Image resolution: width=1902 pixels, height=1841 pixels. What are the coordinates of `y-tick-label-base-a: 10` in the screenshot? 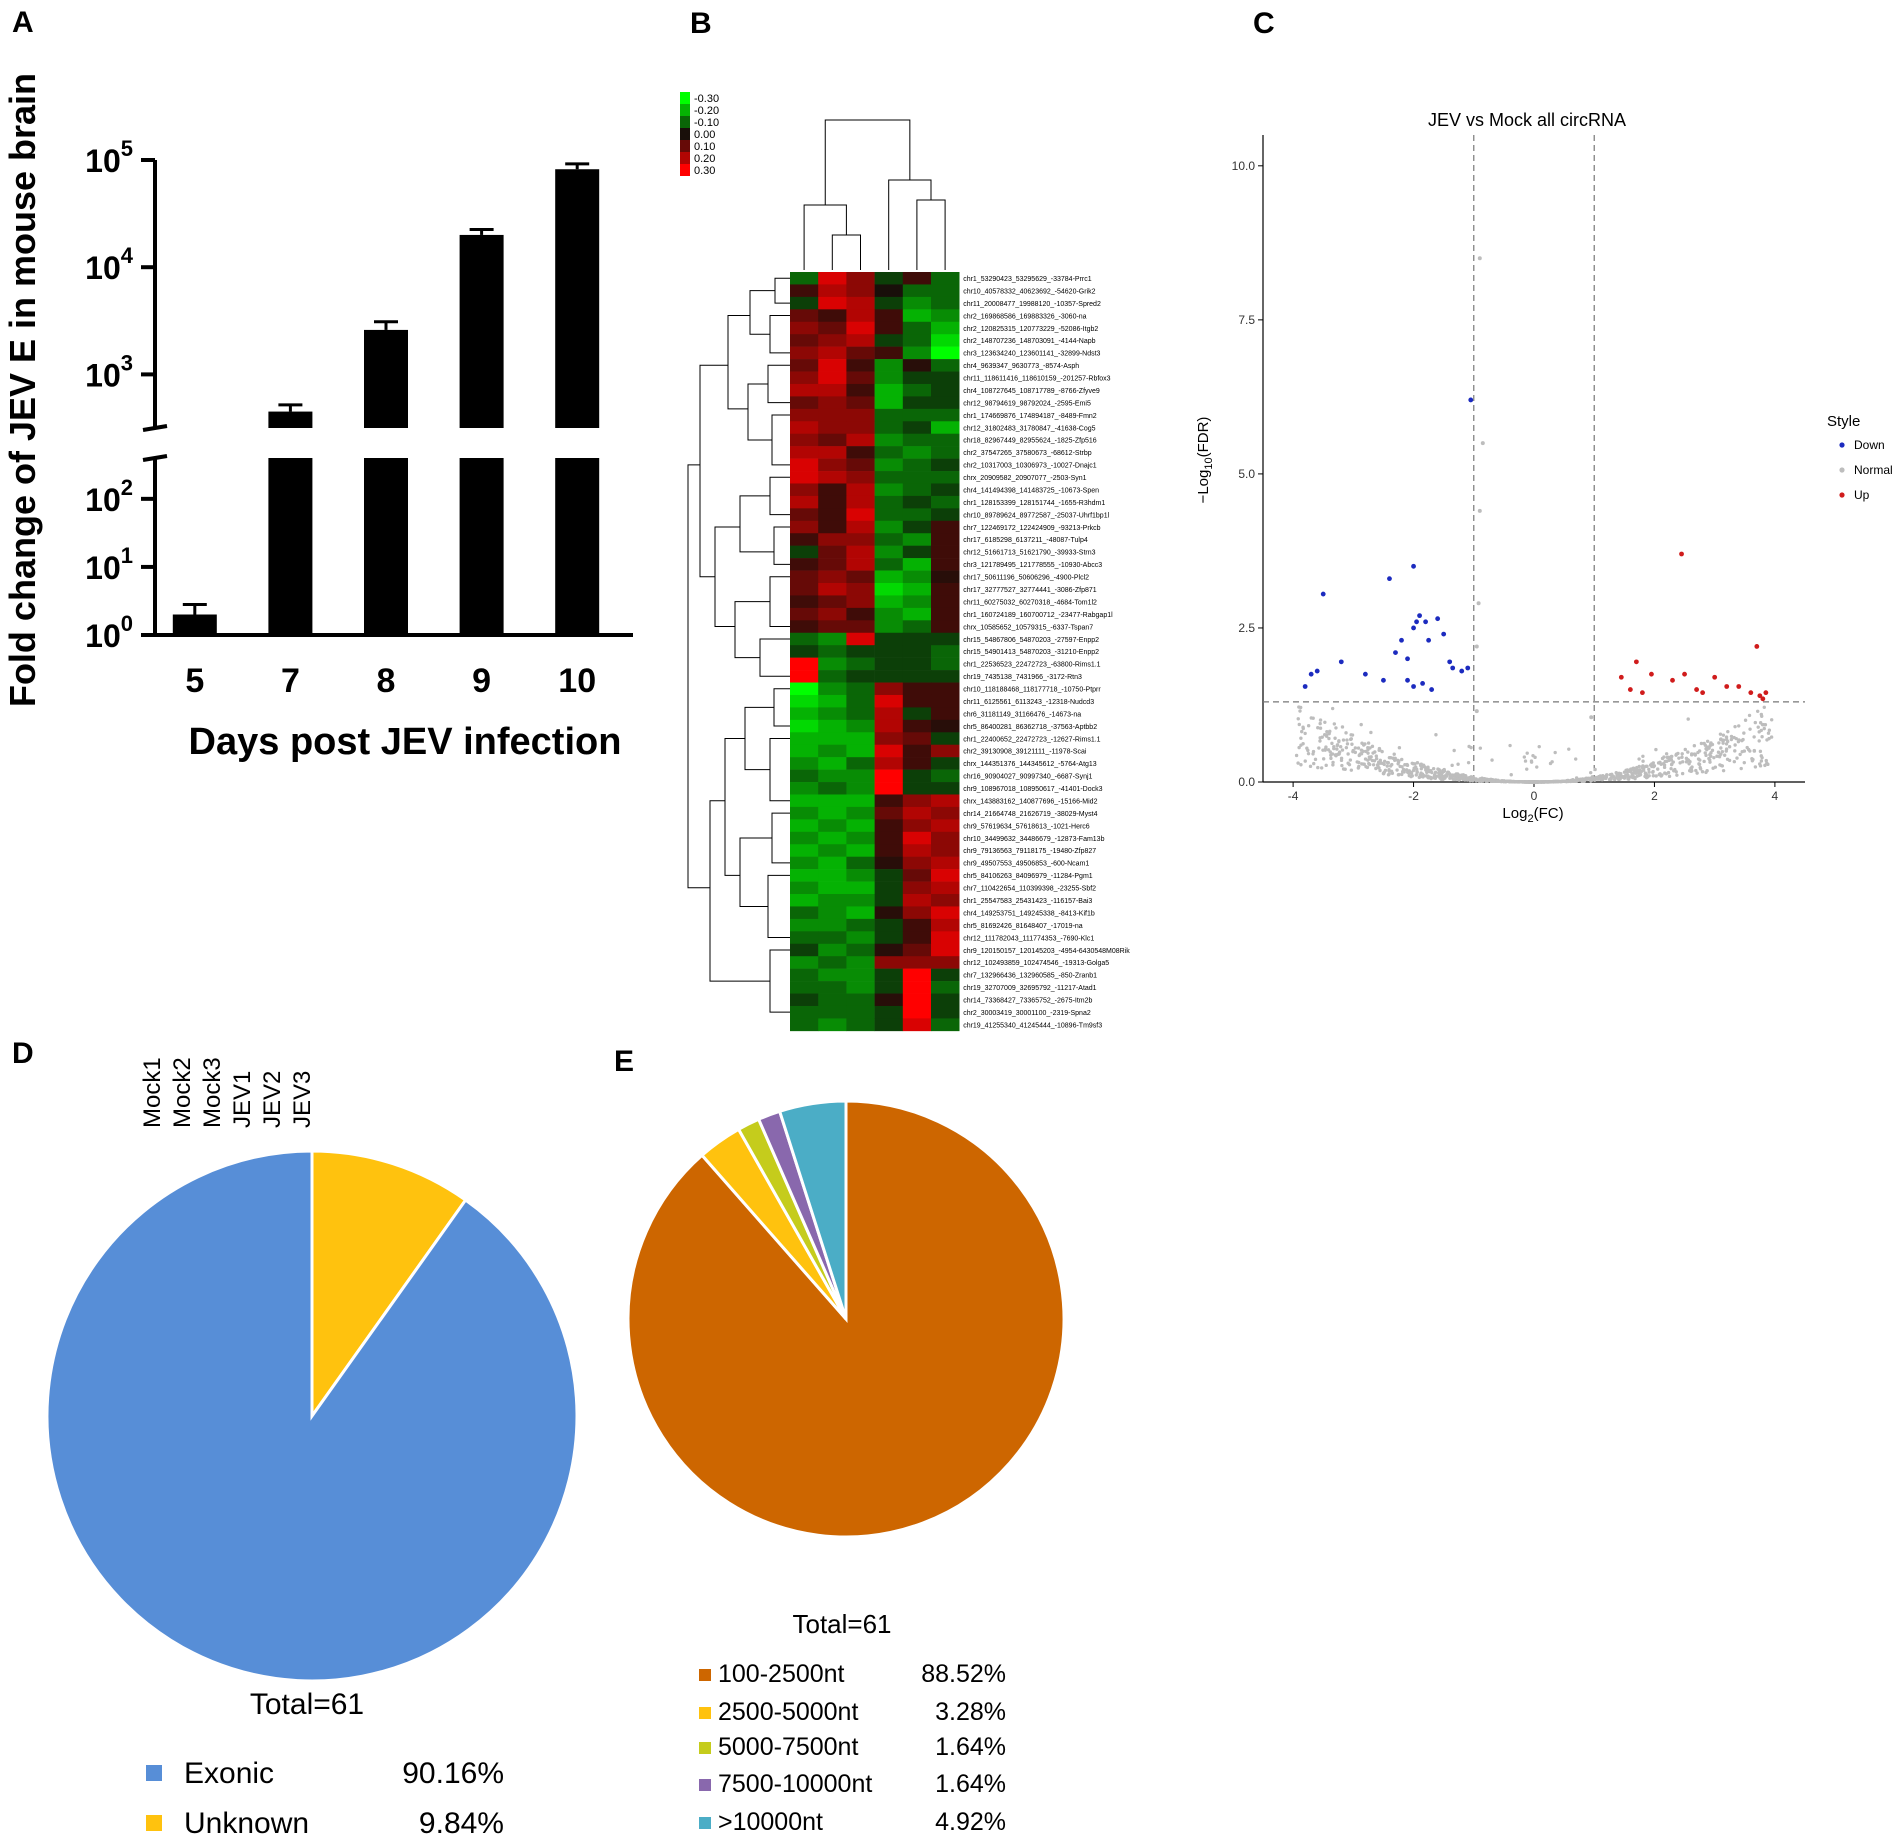 It's located at (103, 161).